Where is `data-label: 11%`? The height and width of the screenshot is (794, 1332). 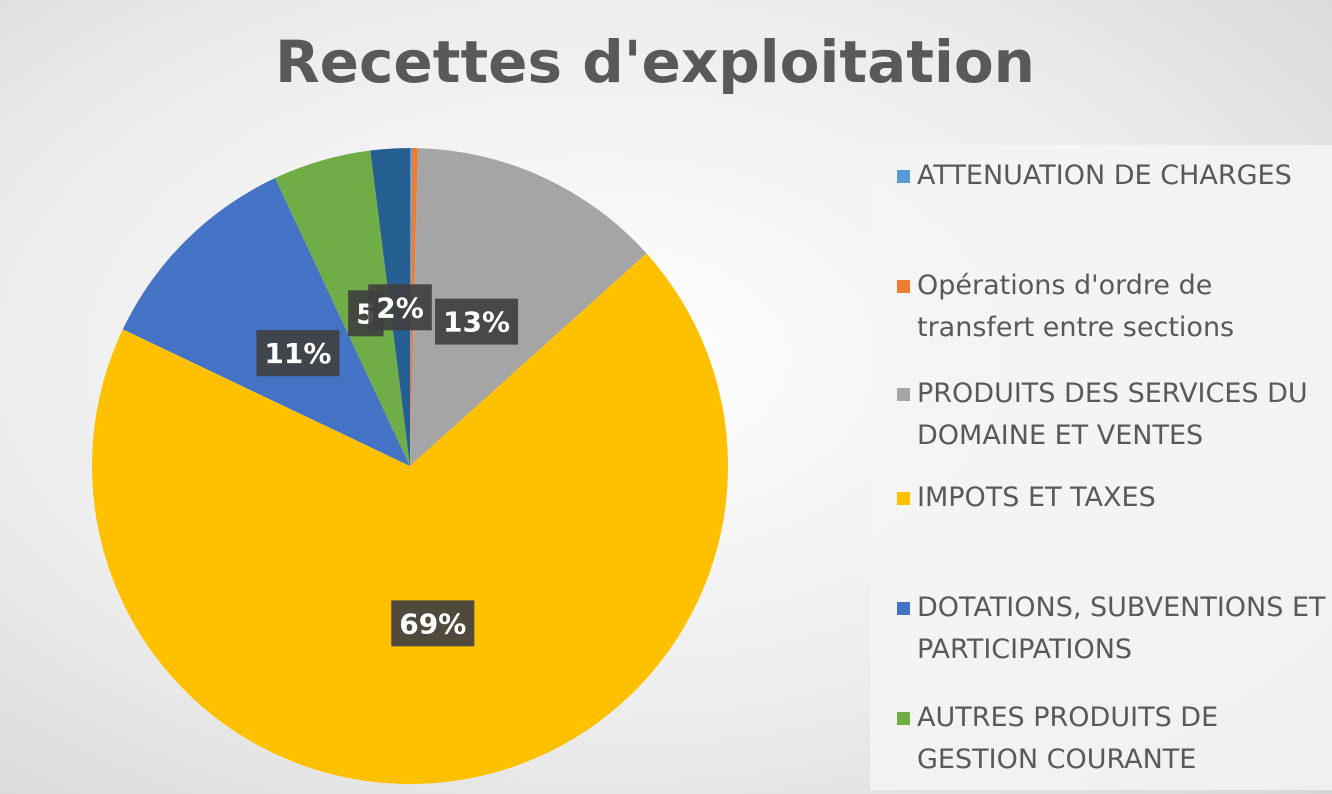
data-label: 11% is located at coordinates (298, 353).